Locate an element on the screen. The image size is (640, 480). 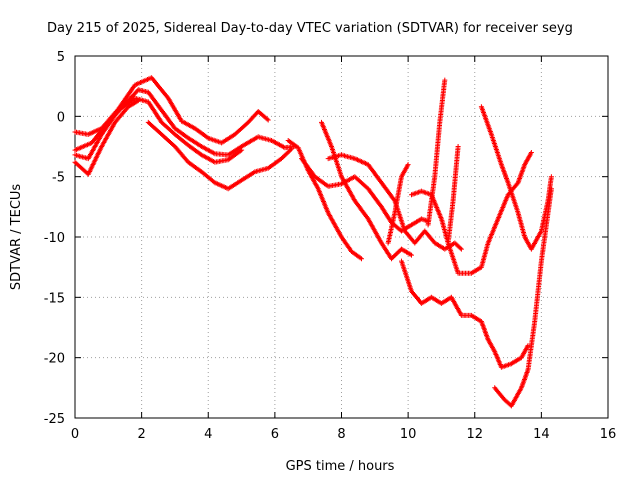
x-tick-label: 16 is located at coordinates (608, 434).